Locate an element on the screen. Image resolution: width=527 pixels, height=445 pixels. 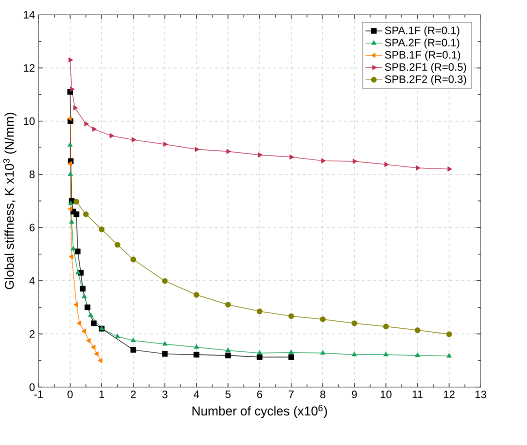
x-tick-label: 0 is located at coordinates (70, 394).